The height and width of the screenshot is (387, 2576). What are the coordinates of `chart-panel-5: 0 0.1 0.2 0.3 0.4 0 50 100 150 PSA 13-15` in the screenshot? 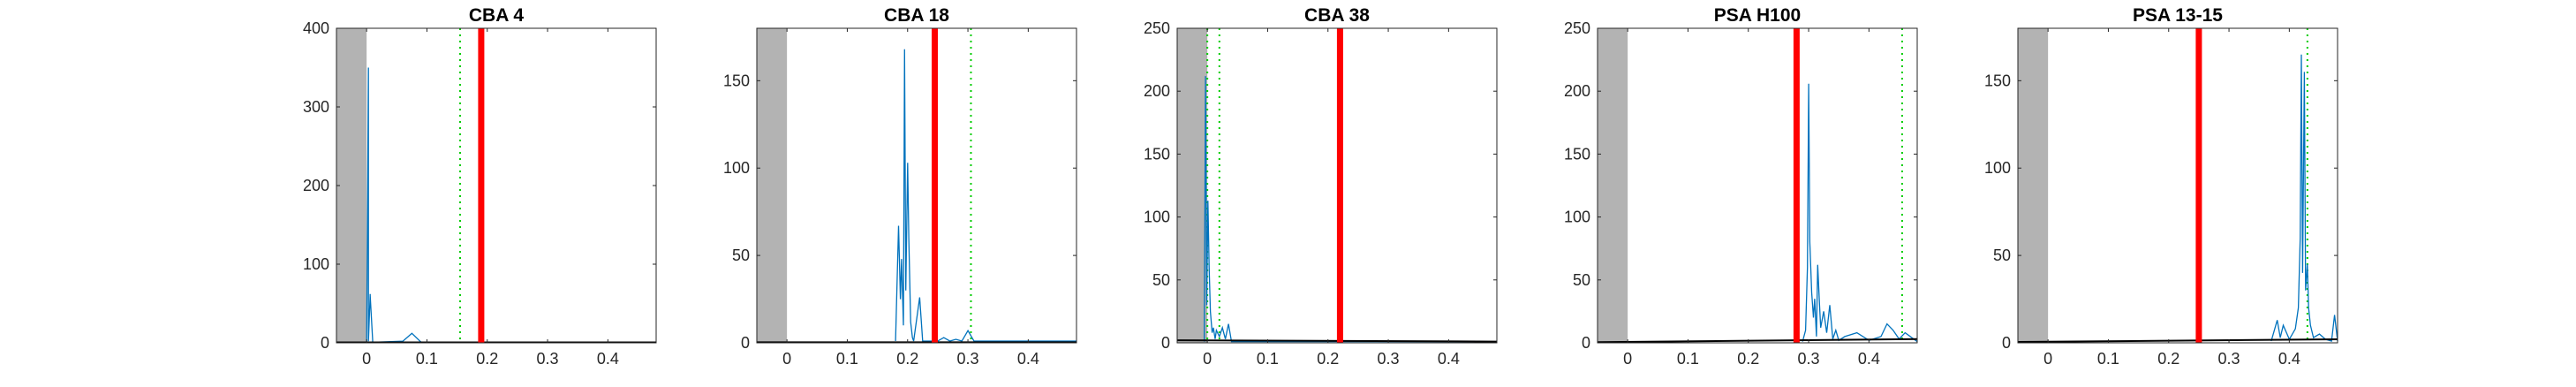 It's located at (2161, 186).